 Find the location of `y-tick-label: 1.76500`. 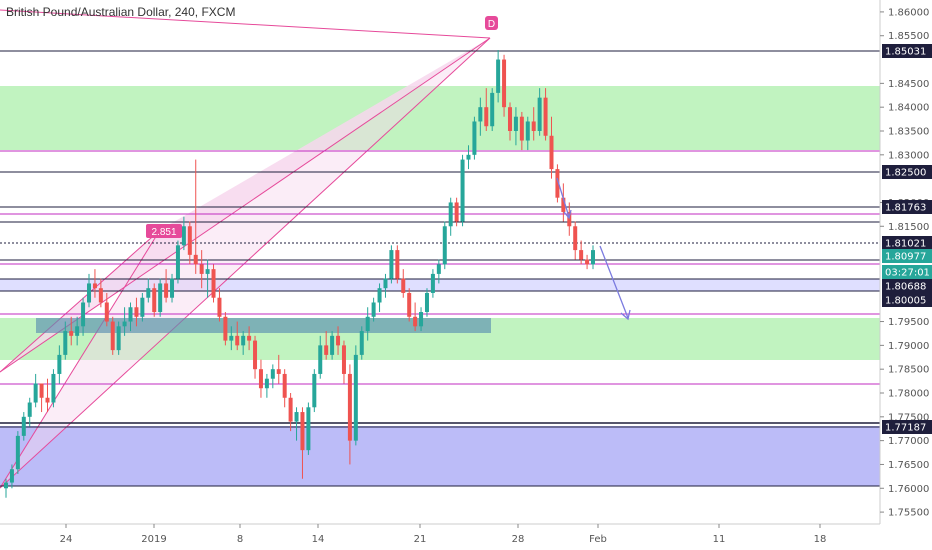

y-tick-label: 1.76500 is located at coordinates (908, 465).